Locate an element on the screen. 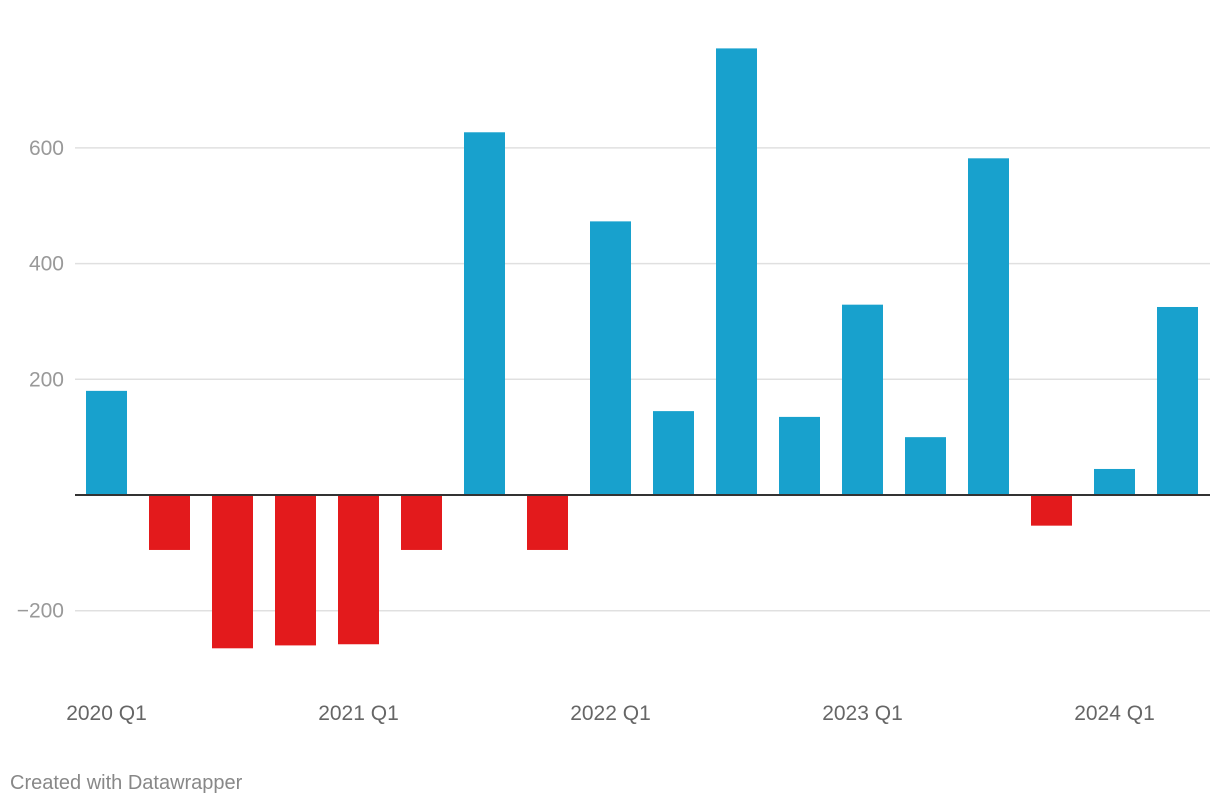 This screenshot has width=1220, height=808. bar-2020-q2 is located at coordinates (169, 522).